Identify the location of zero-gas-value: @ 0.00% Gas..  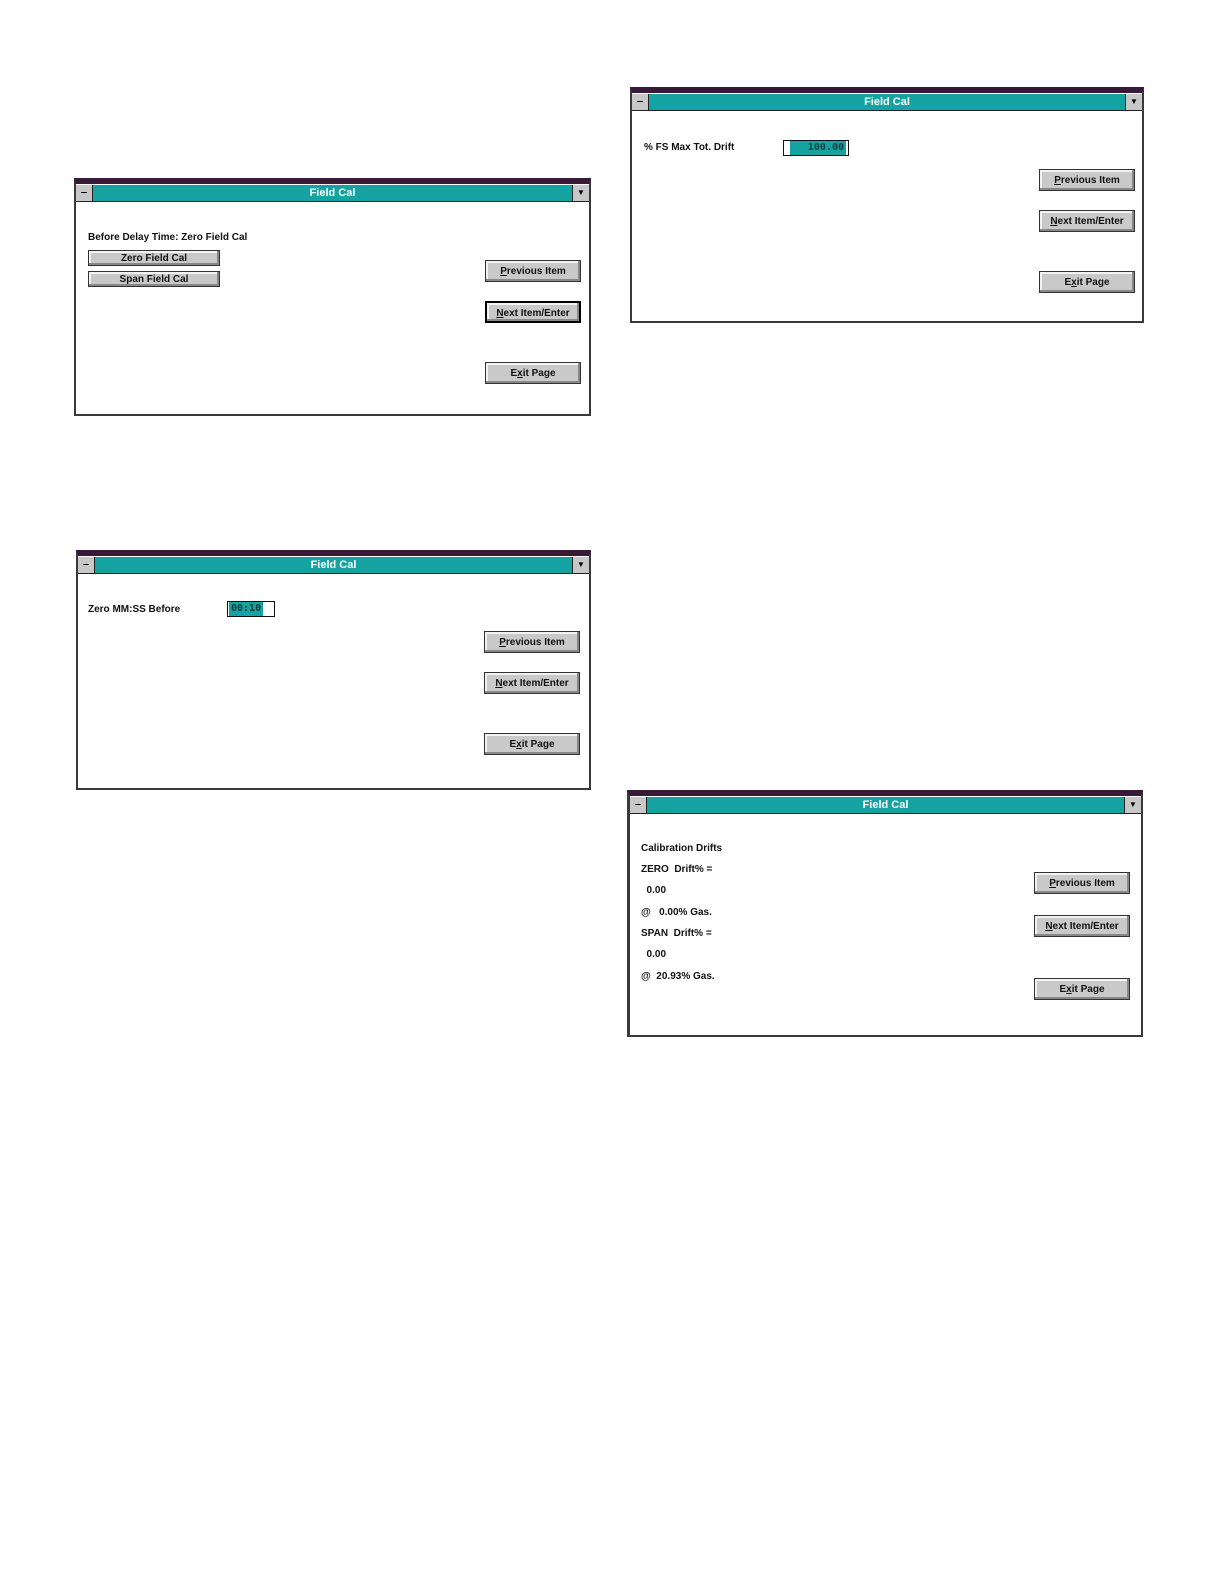
(676, 912).